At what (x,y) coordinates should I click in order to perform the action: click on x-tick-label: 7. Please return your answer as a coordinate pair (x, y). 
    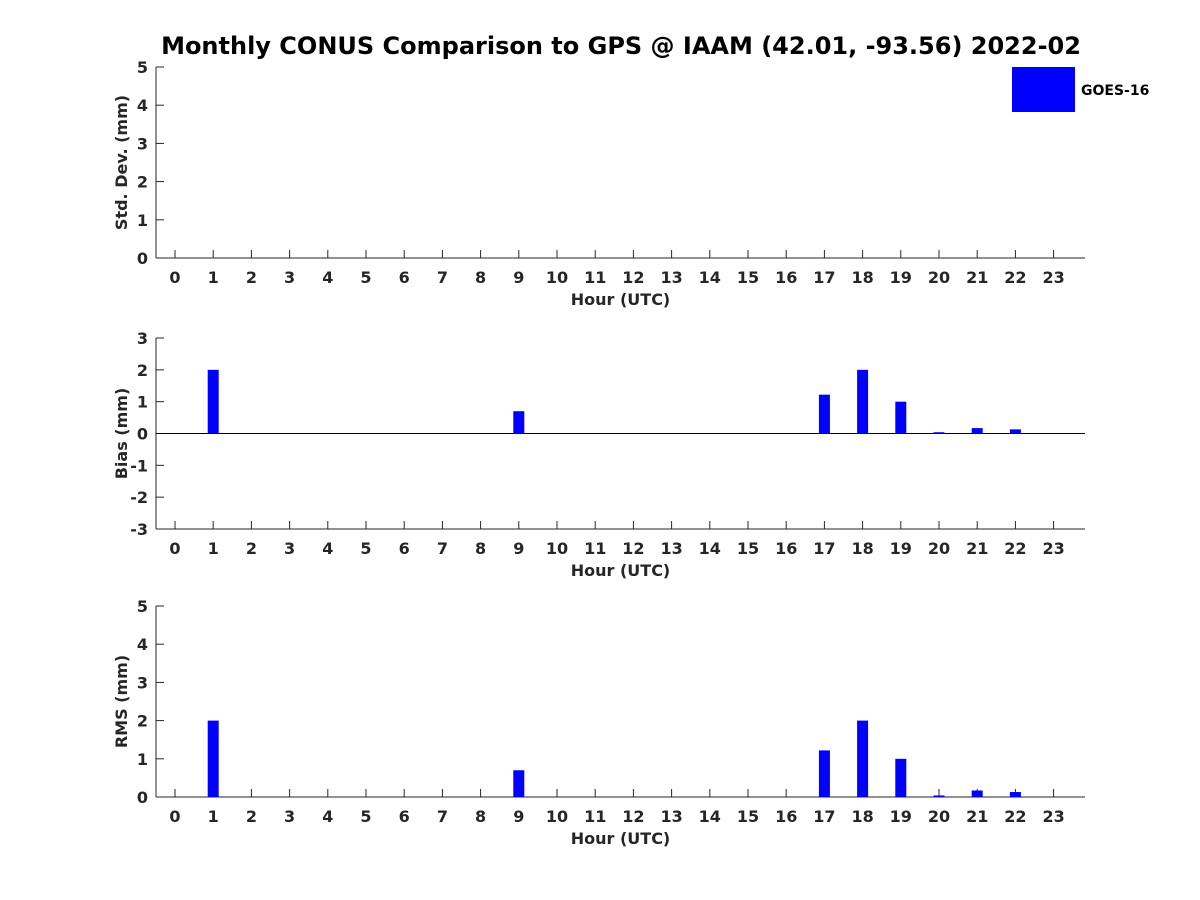
    Looking at the image, I should click on (442, 277).